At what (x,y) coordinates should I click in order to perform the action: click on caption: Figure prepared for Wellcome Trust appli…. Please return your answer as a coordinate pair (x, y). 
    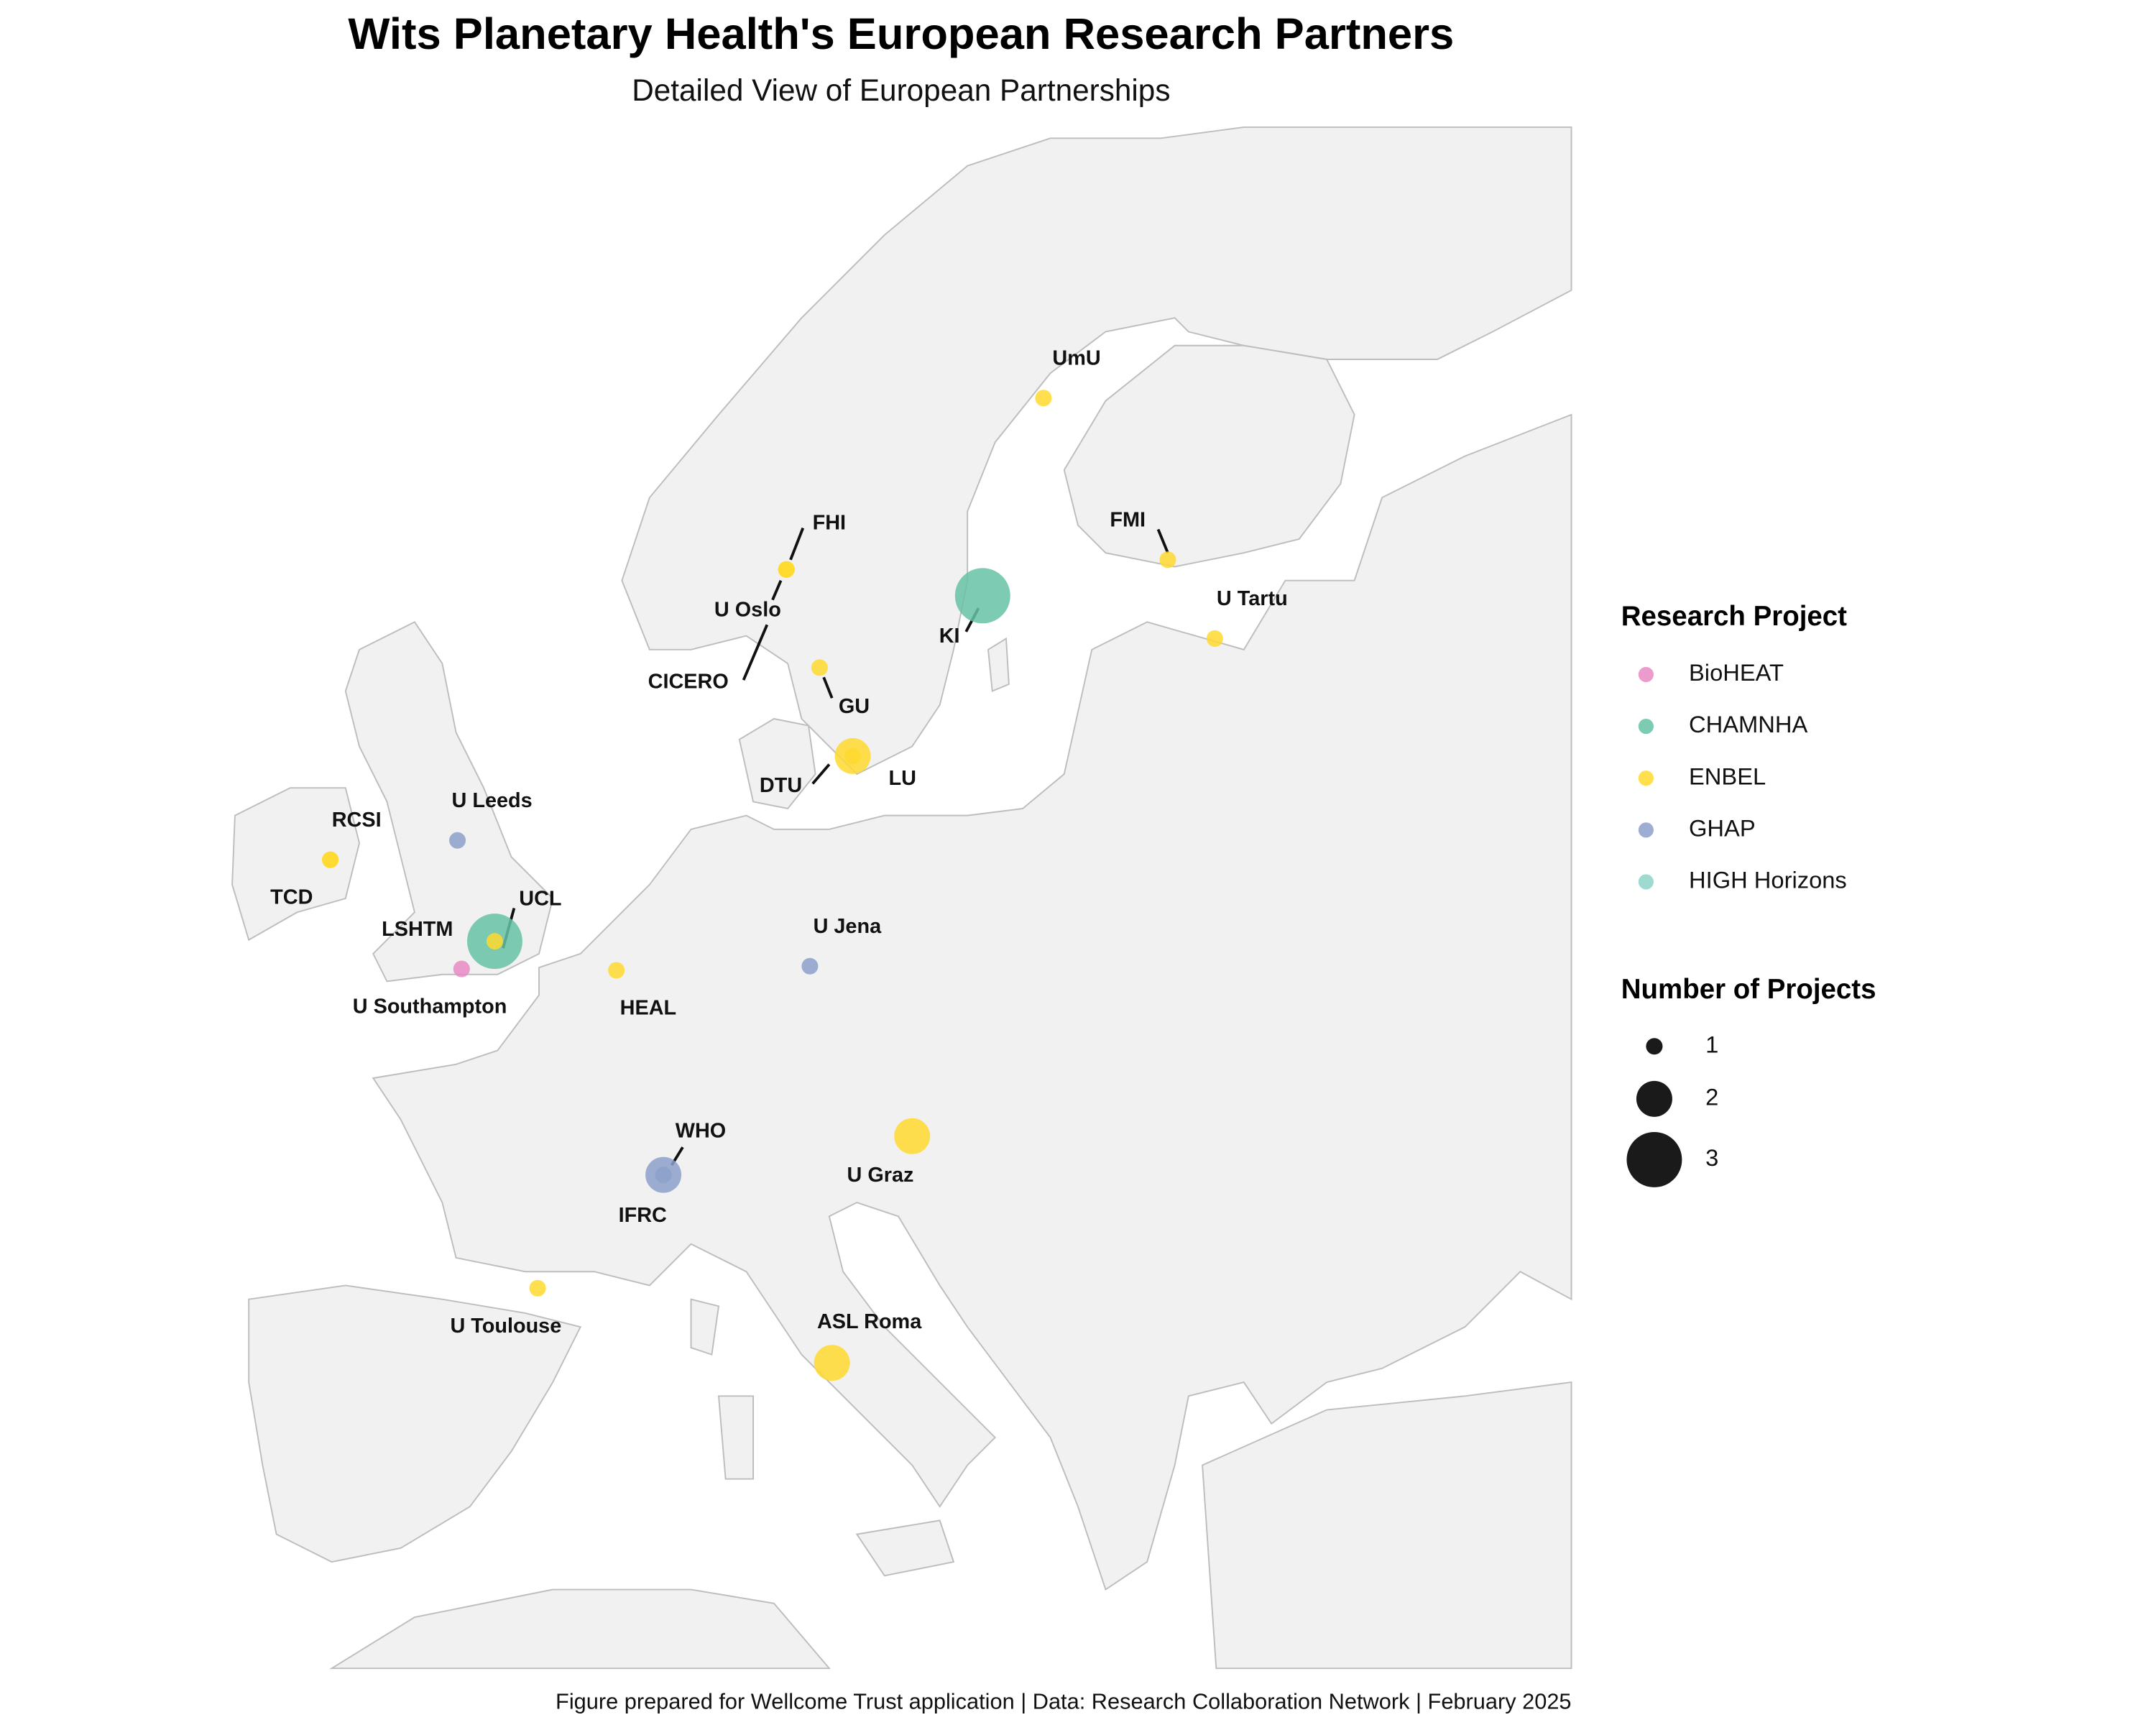
    Looking at the image, I should click on (1064, 1701).